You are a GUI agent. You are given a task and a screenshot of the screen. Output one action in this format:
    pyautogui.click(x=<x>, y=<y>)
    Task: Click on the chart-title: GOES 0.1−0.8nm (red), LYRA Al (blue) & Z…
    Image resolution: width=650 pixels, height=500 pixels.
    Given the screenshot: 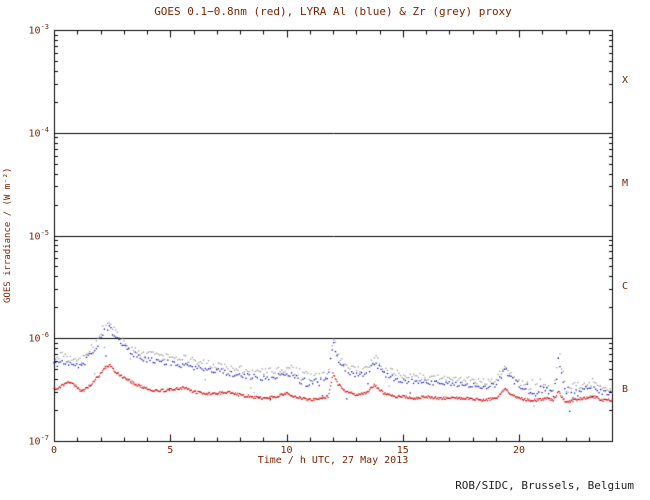 What is the action you would take?
    pyautogui.click(x=333, y=11)
    